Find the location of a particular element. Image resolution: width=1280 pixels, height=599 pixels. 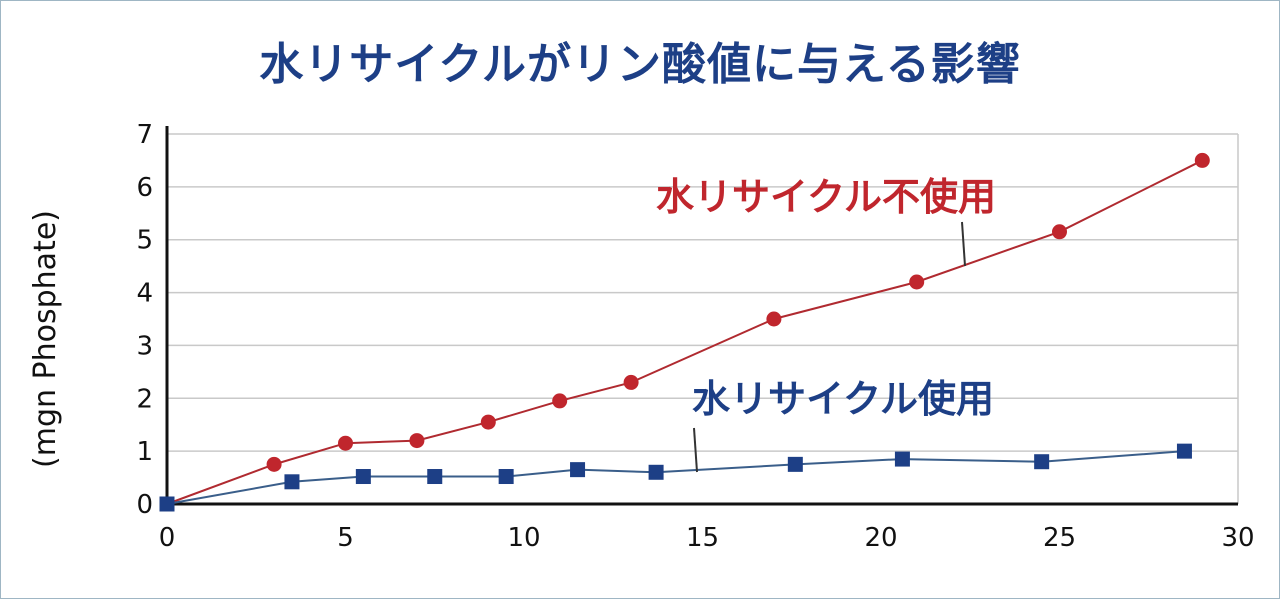

x-tick-label: 5 is located at coordinates (345, 538).